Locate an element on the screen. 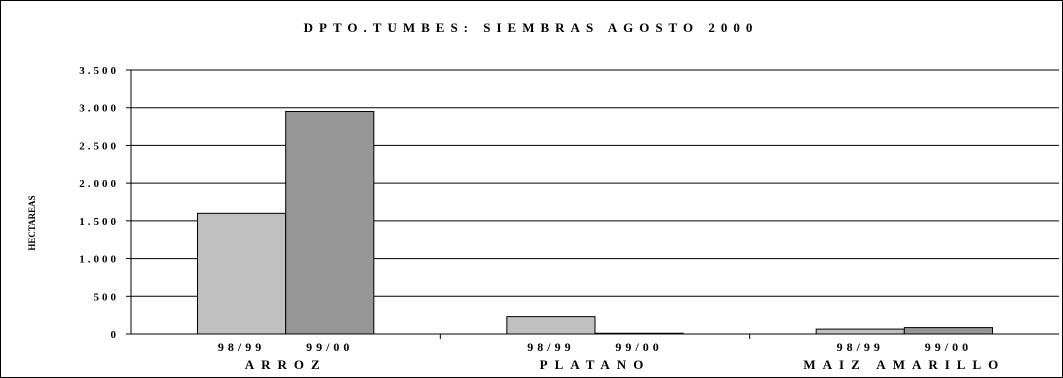  y-tick-label-0: 0 is located at coordinates (115, 335).